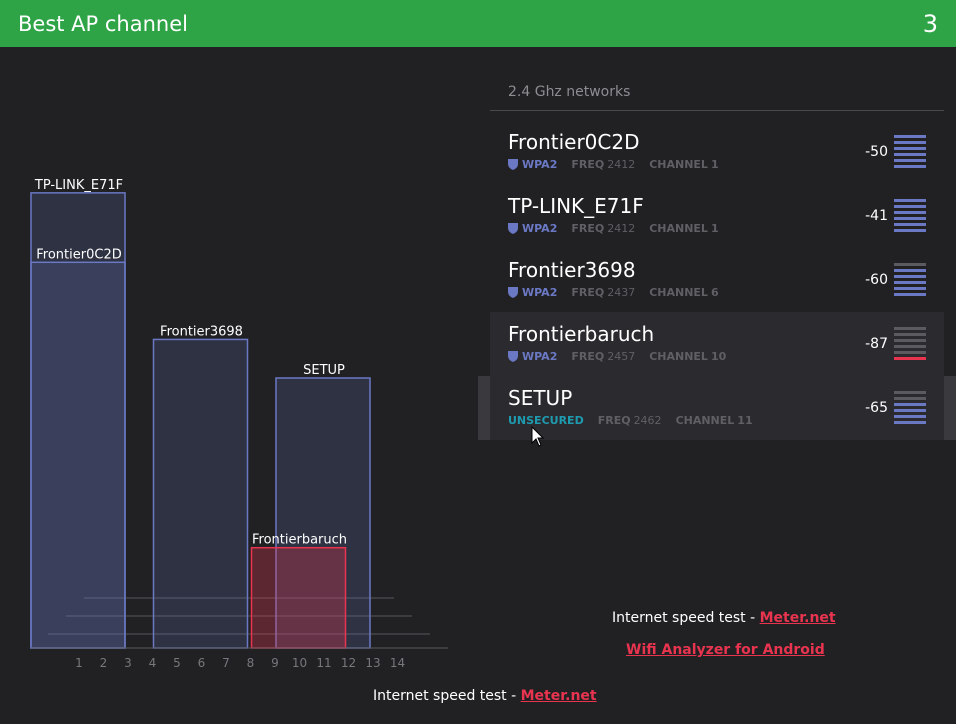  Describe the element at coordinates (717, 216) in the screenshot. I see `network-item: TP-LINK_E71F WPA2 FREQ 2412 CHANNEL 1 -41` at that location.